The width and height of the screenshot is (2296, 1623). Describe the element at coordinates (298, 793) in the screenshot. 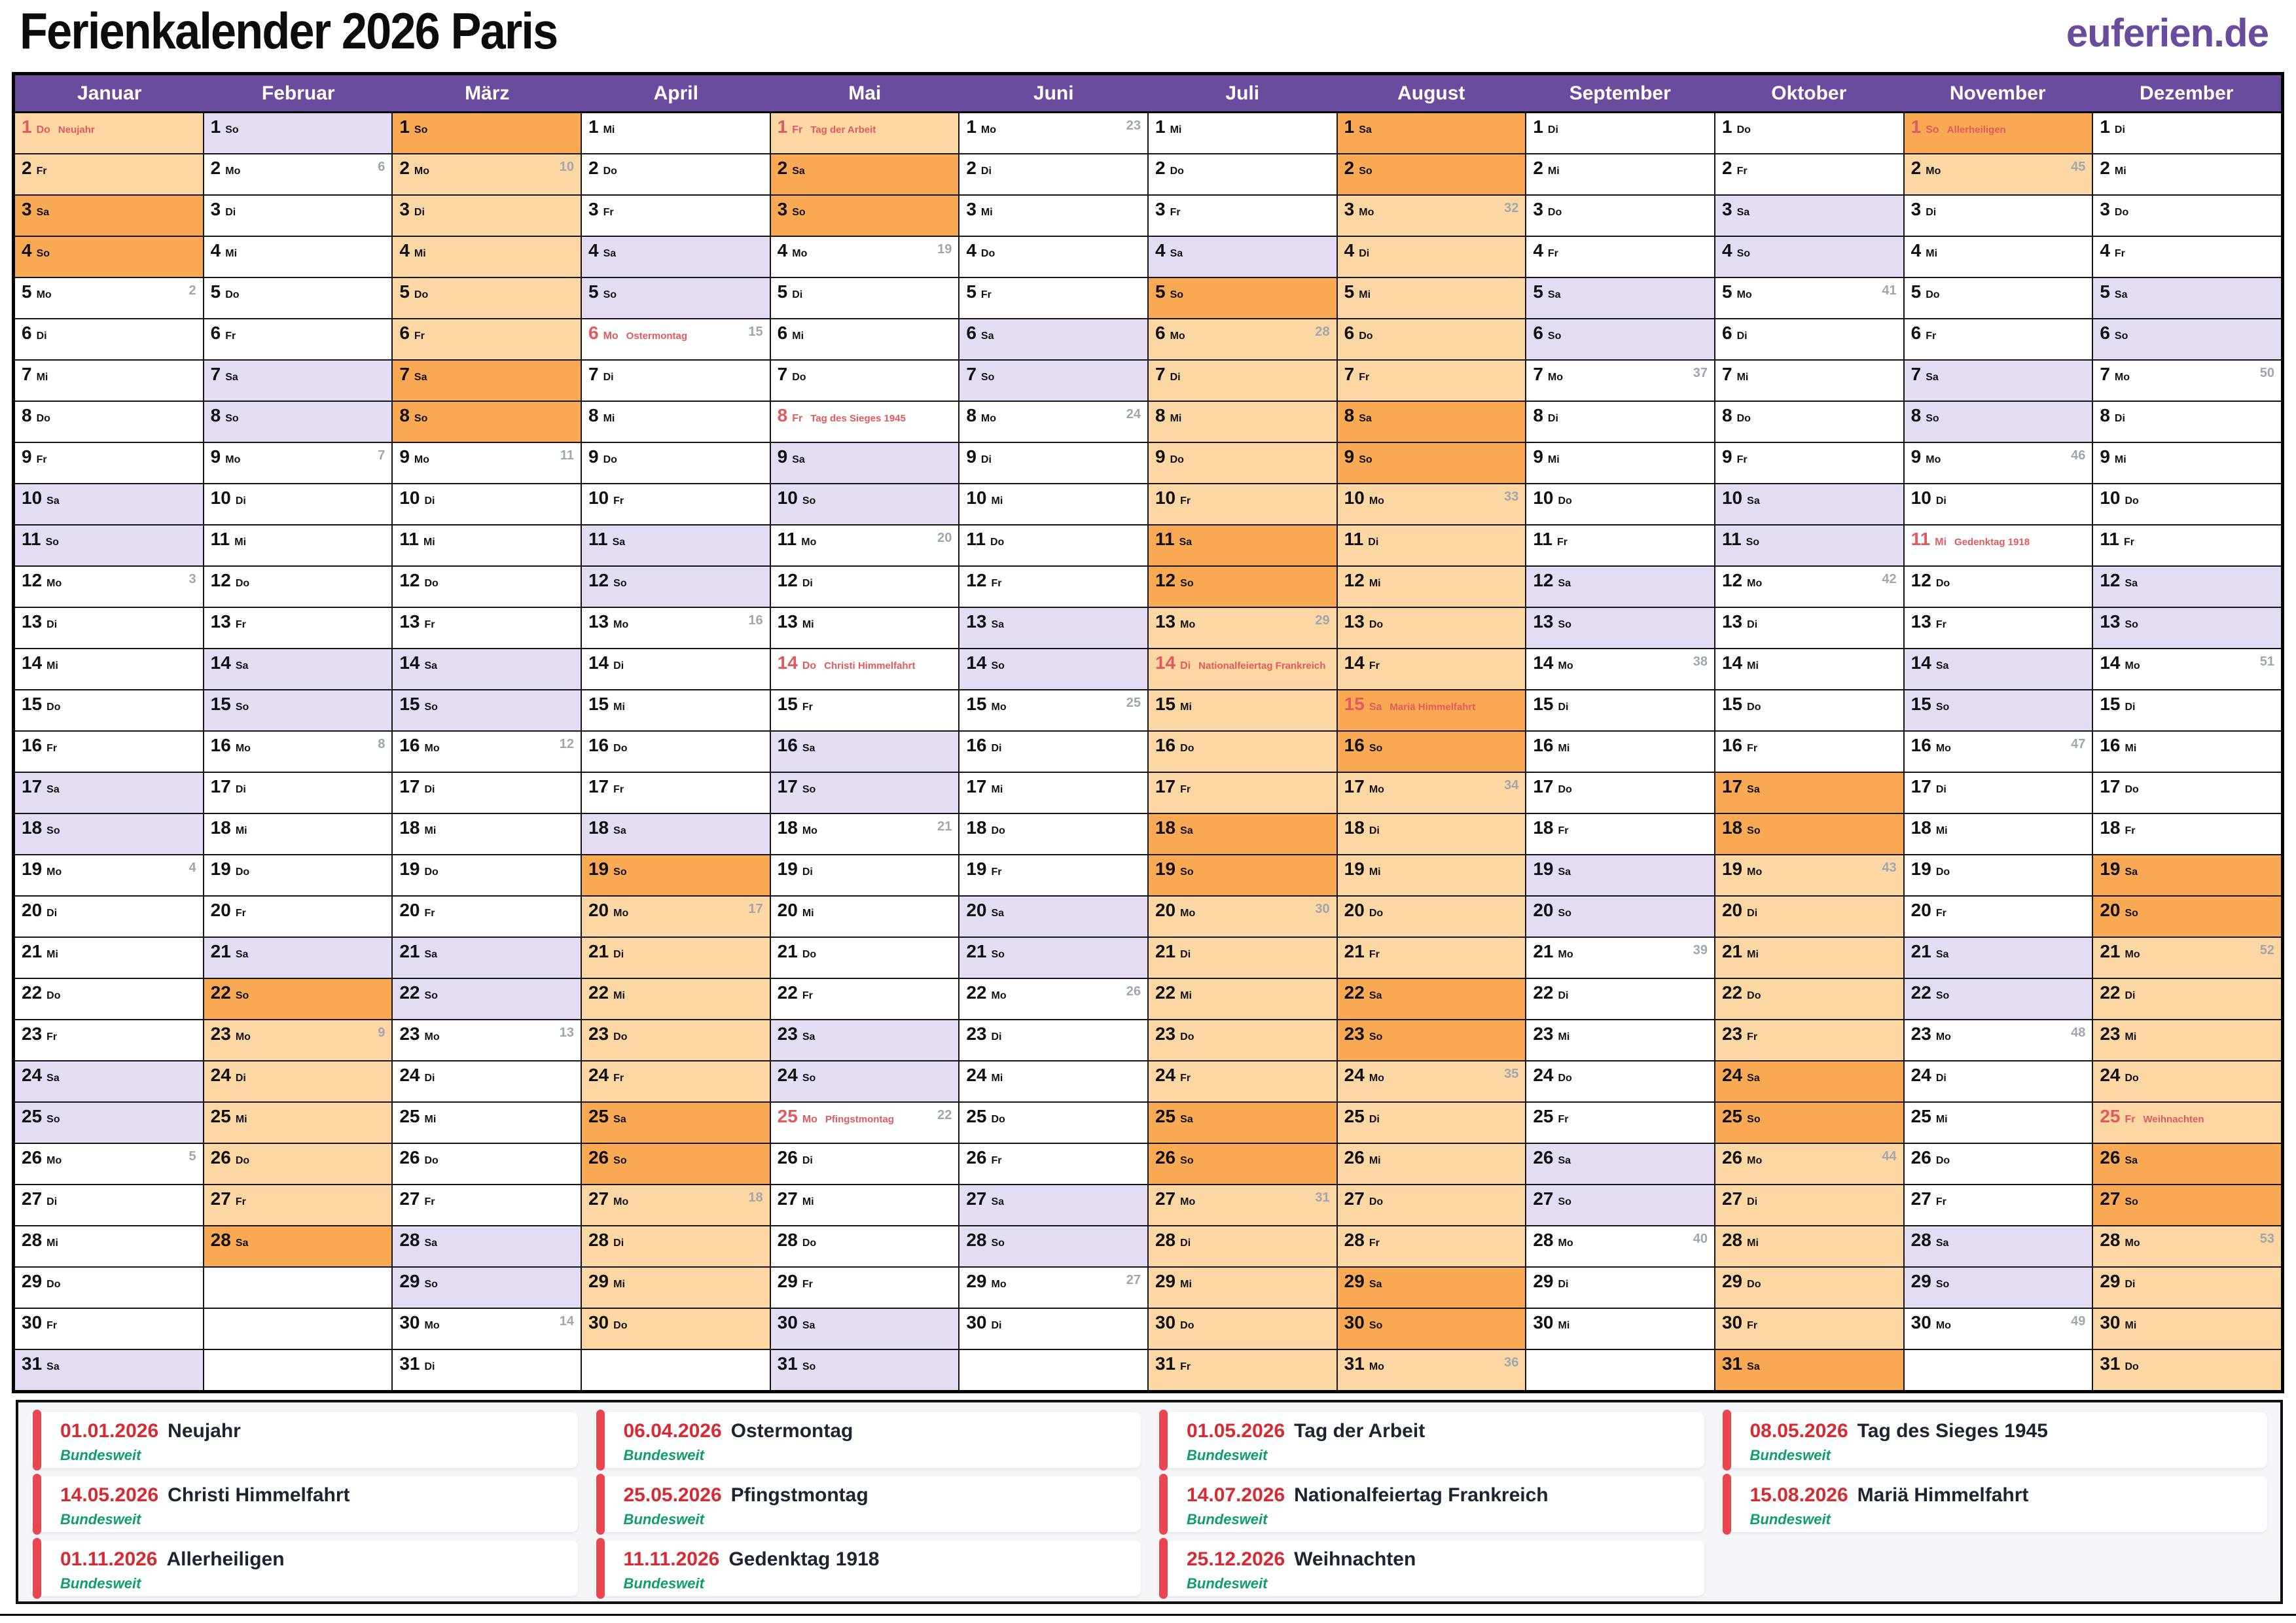

I see `day-cell-februar-17: 17 Di` at that location.